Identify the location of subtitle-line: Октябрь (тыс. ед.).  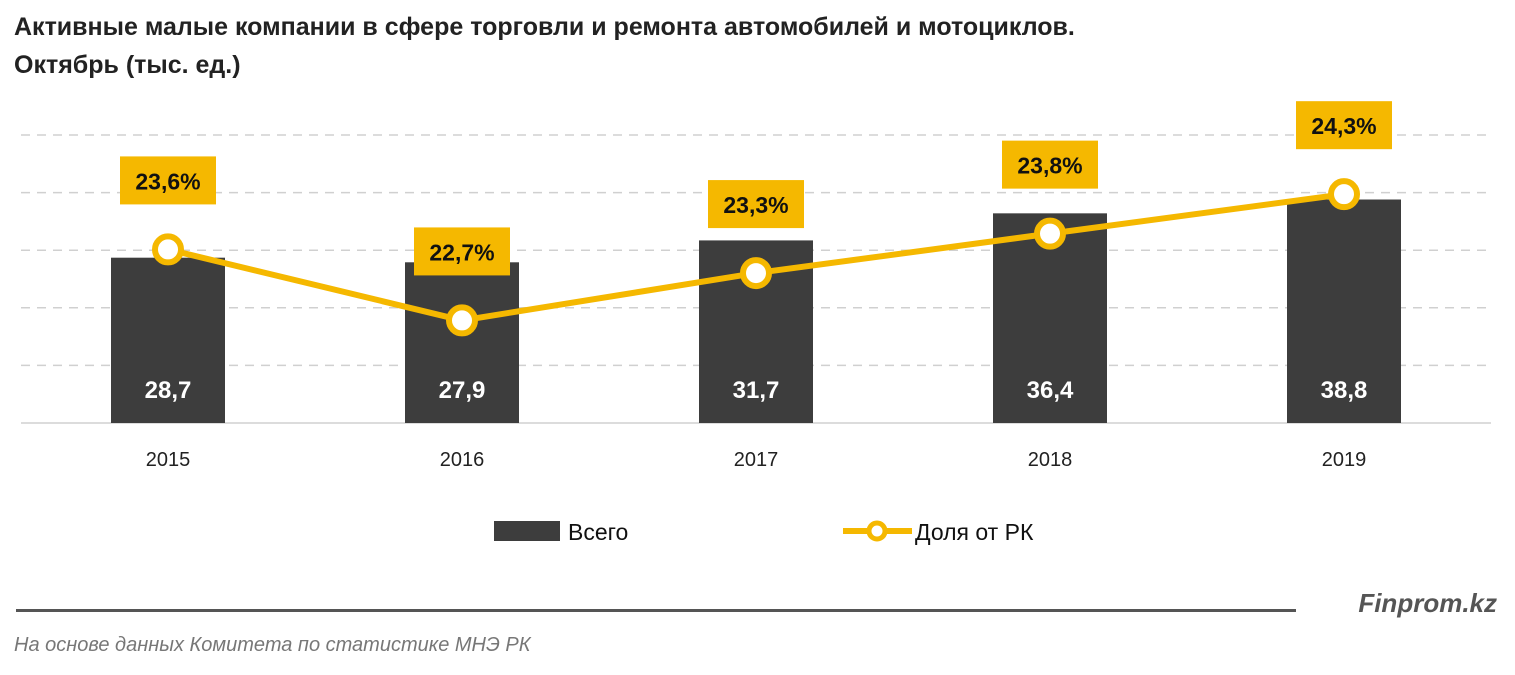
(127, 65).